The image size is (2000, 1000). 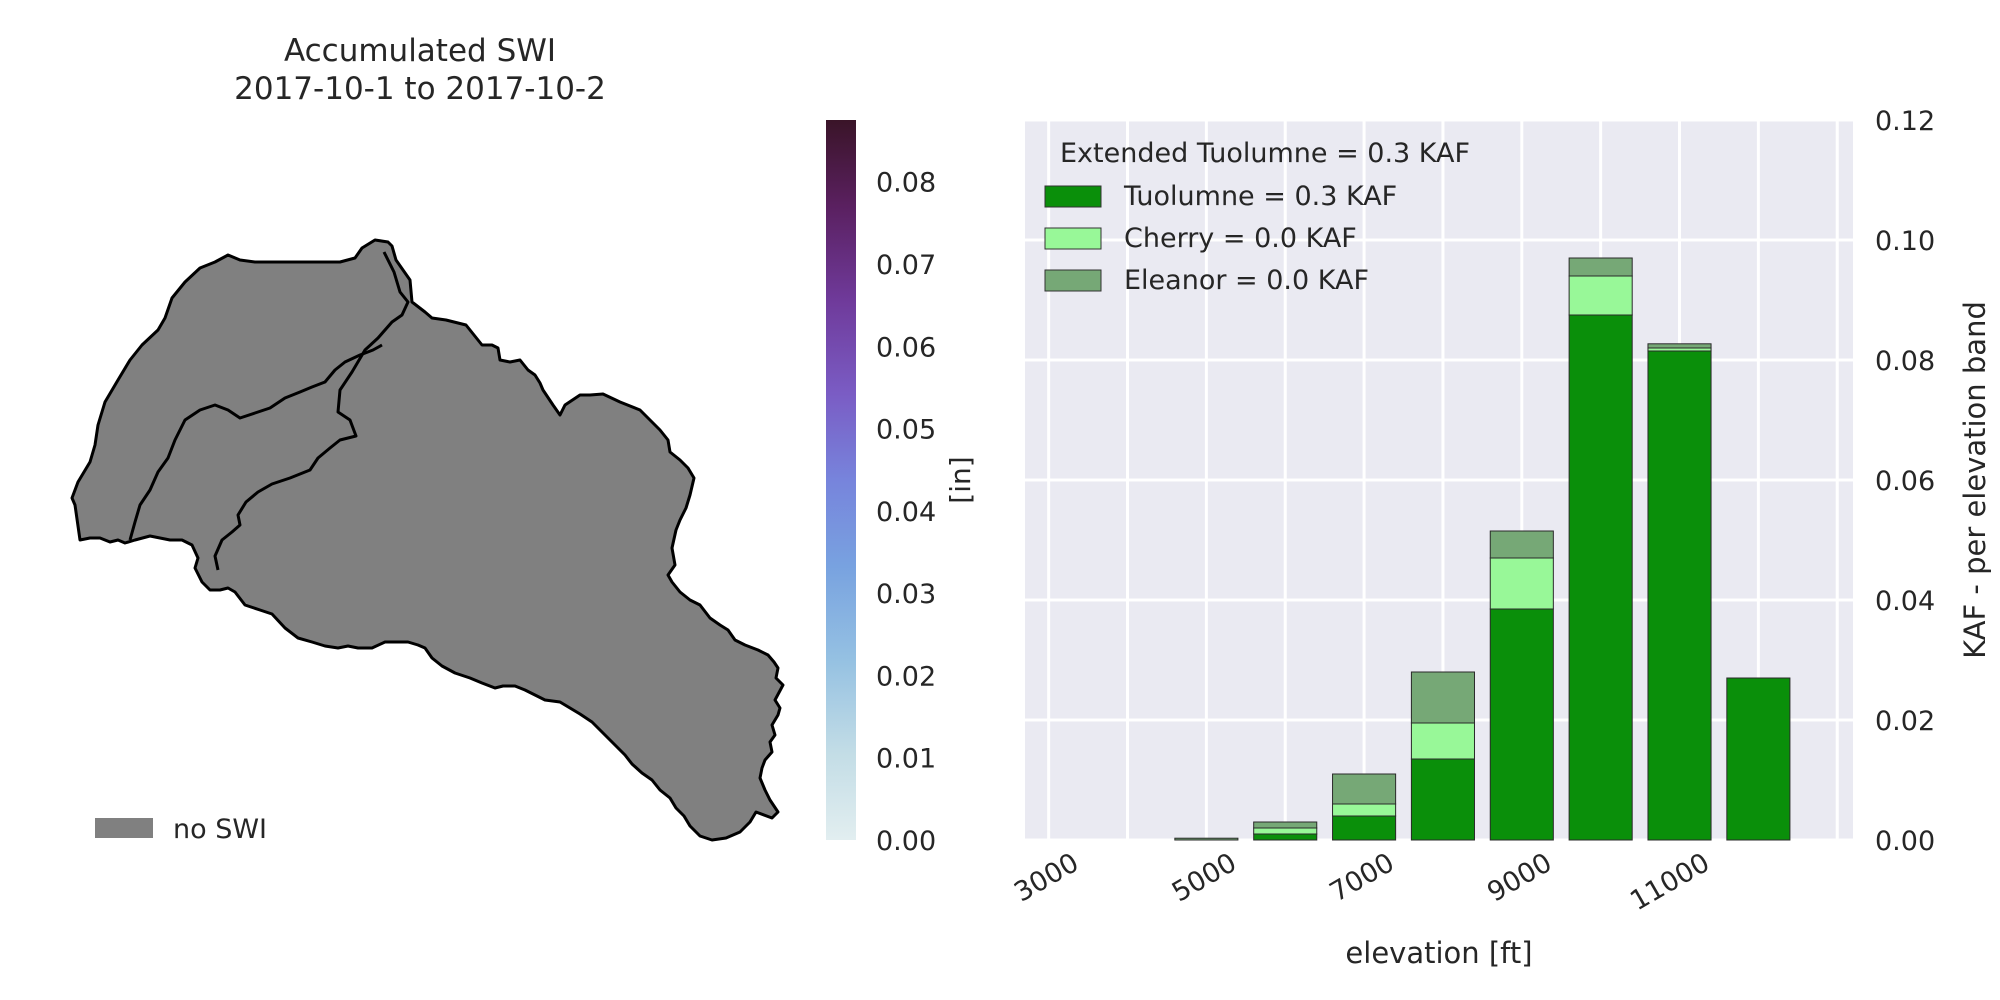 I want to click on colorbar-tick-label: 0.04, so click(x=906, y=512).